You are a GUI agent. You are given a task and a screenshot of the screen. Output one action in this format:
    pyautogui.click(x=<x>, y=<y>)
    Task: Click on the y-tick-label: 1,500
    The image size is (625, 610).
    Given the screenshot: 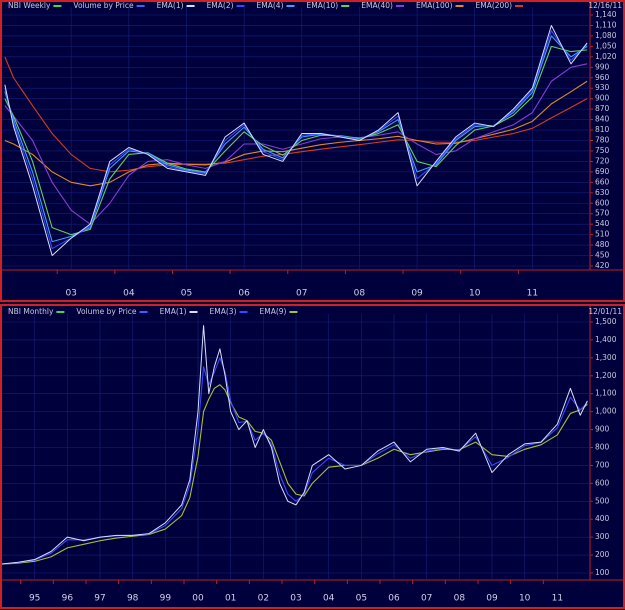 What is the action you would take?
    pyautogui.click(x=606, y=321)
    